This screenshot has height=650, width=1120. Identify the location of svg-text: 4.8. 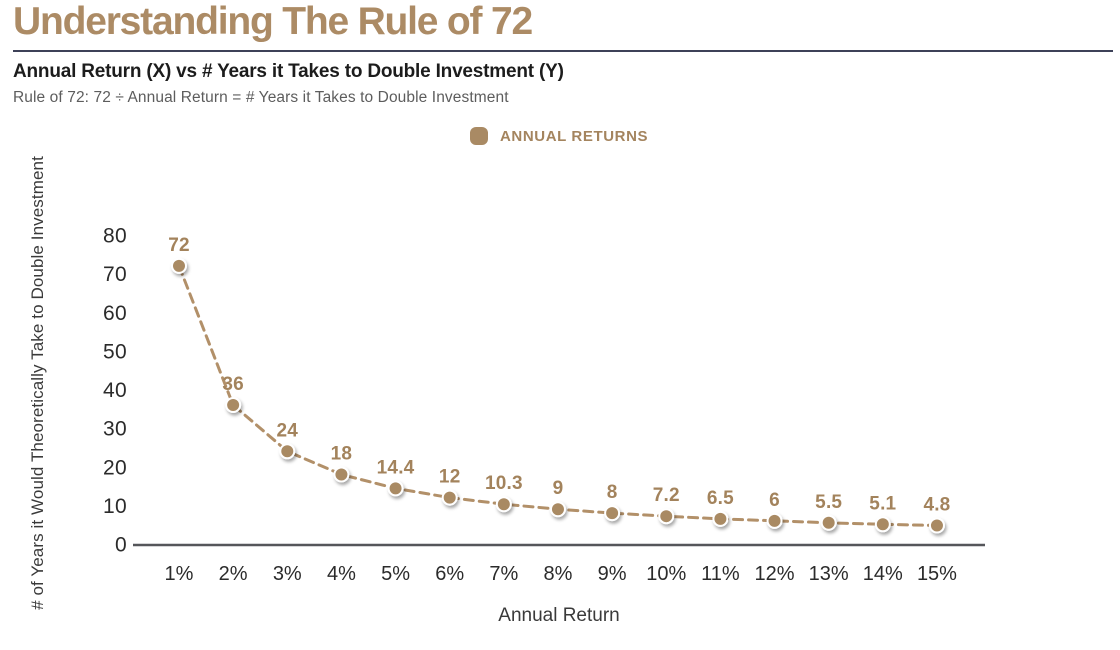
(936, 504).